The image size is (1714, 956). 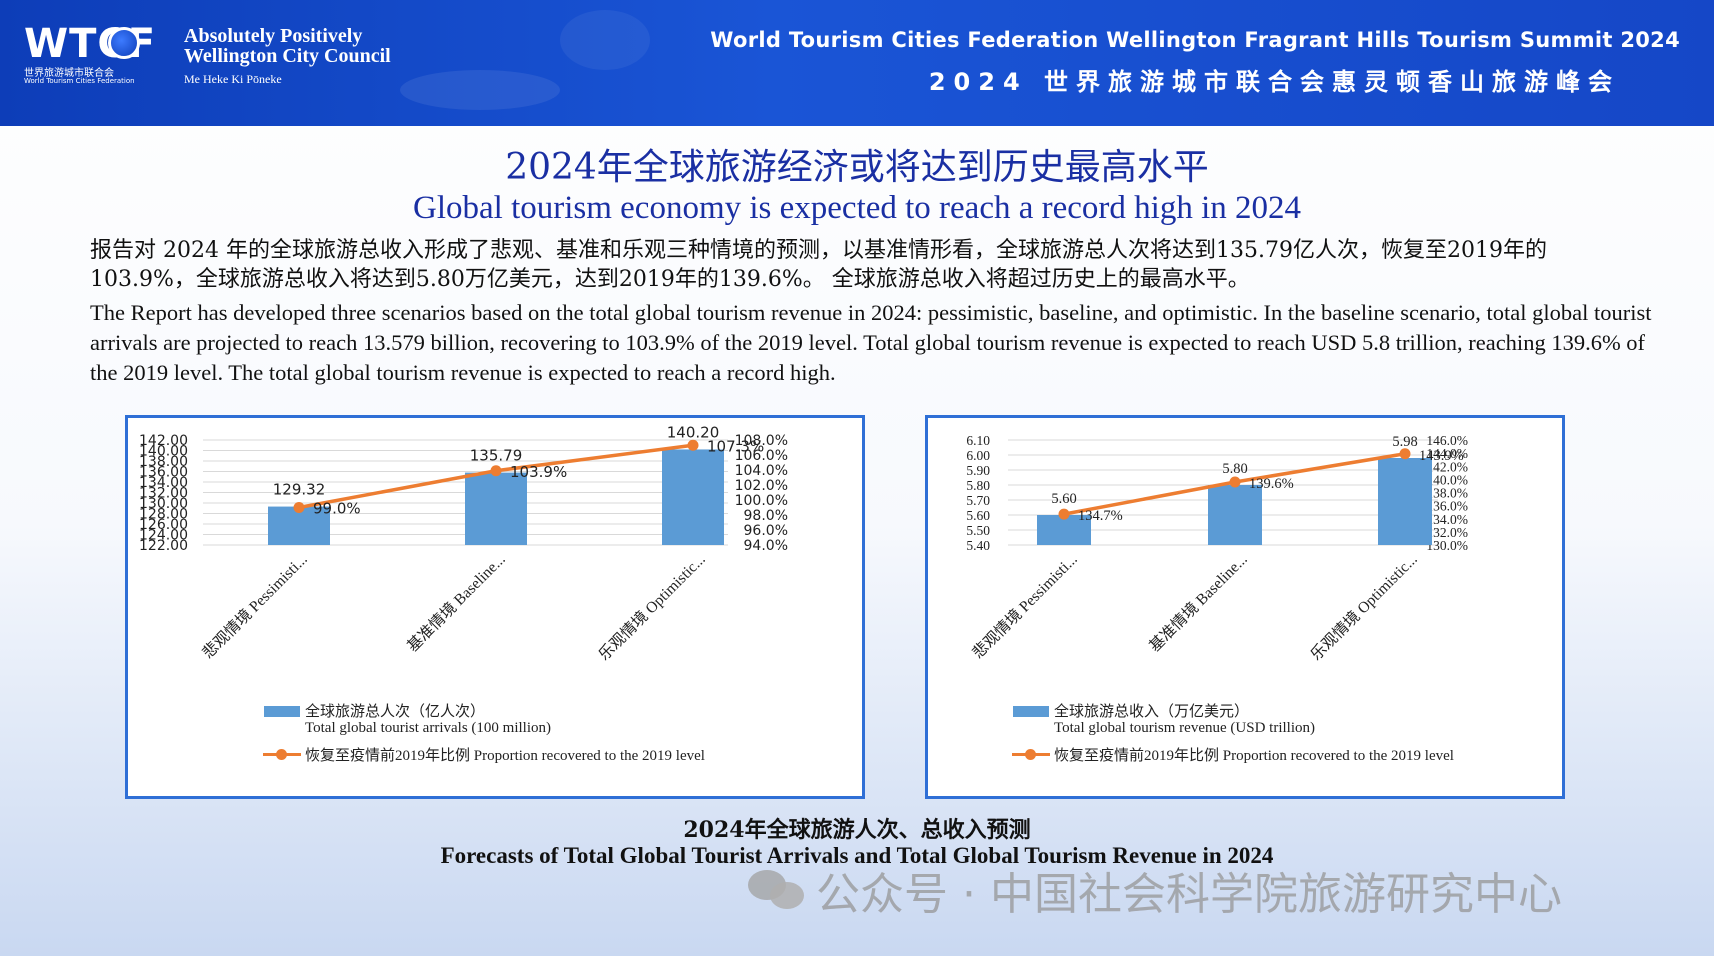 What do you see at coordinates (163, 462) in the screenshot?
I see `y-tick-label: 138.00` at bounding box center [163, 462].